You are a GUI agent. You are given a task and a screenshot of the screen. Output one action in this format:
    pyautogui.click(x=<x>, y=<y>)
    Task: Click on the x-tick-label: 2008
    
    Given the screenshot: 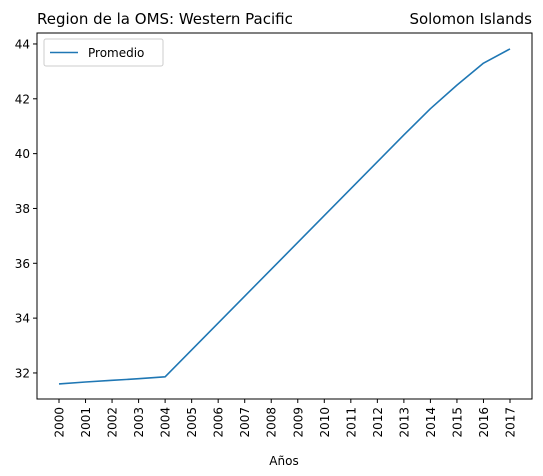 What is the action you would take?
    pyautogui.click(x=272, y=422)
    